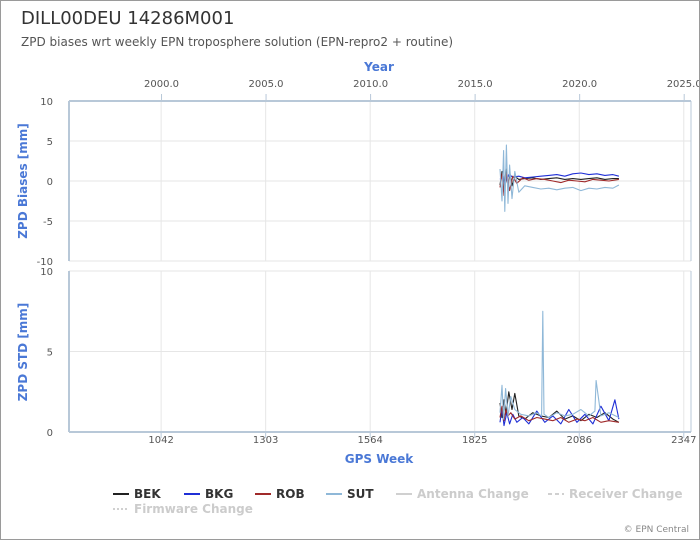 This screenshot has height=540, width=700. I want to click on year-tick-label: 2000.0, so click(161, 84).